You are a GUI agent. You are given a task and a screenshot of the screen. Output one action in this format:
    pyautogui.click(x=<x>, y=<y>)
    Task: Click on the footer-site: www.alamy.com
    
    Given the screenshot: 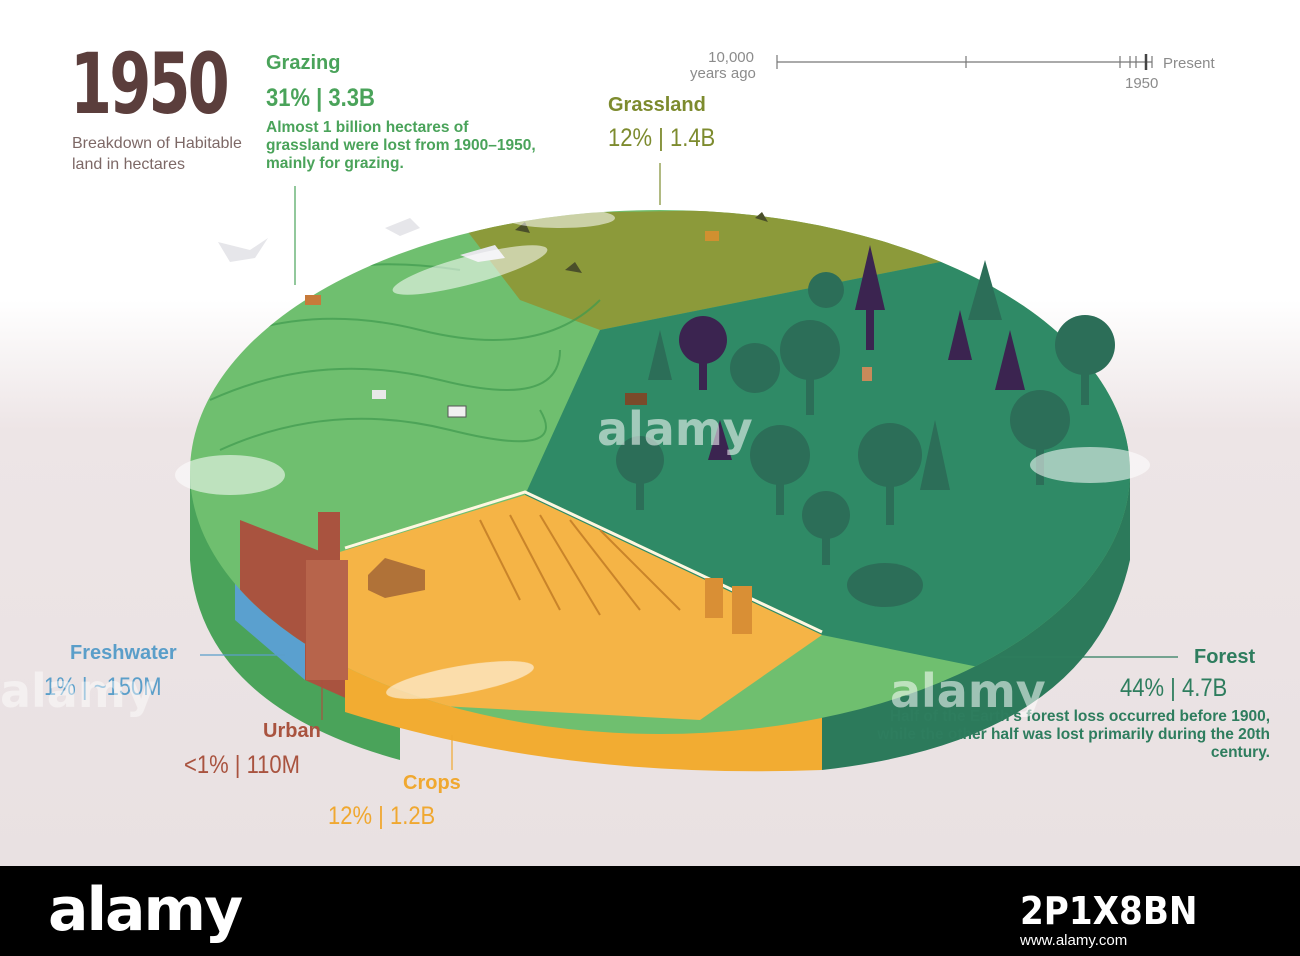 What is the action you would take?
    pyautogui.click(x=1074, y=940)
    